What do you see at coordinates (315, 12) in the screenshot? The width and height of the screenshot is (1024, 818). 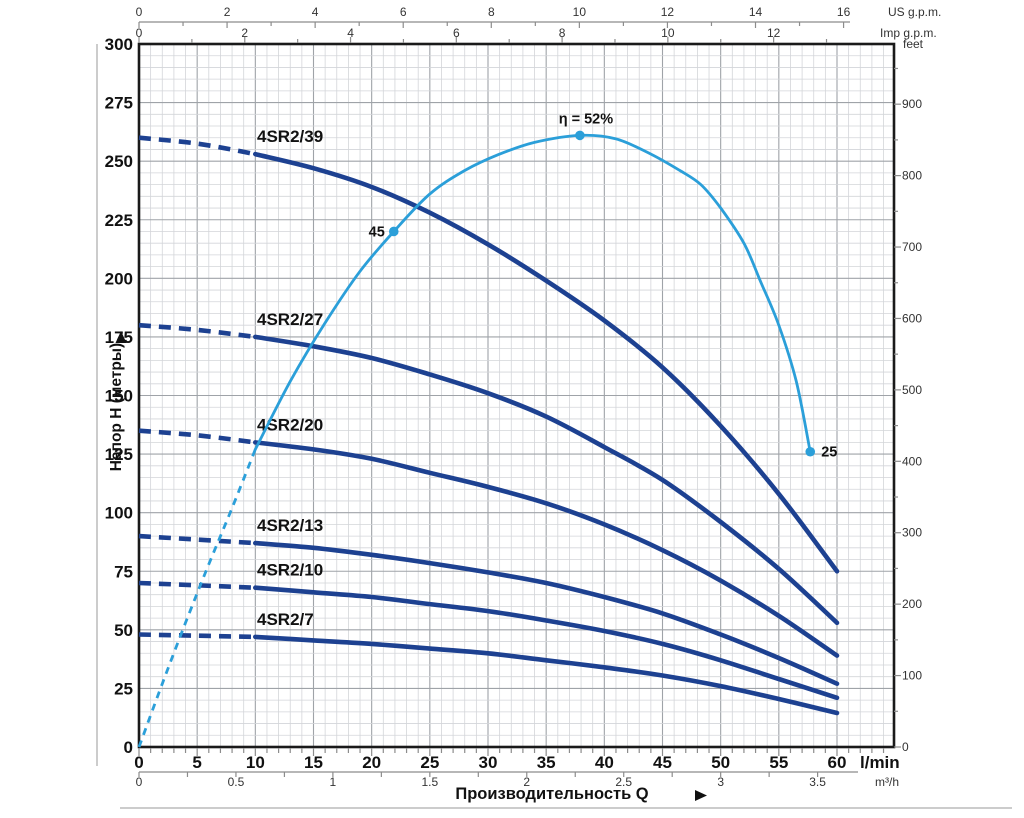 I see `us-gpm-tick-label: 4` at bounding box center [315, 12].